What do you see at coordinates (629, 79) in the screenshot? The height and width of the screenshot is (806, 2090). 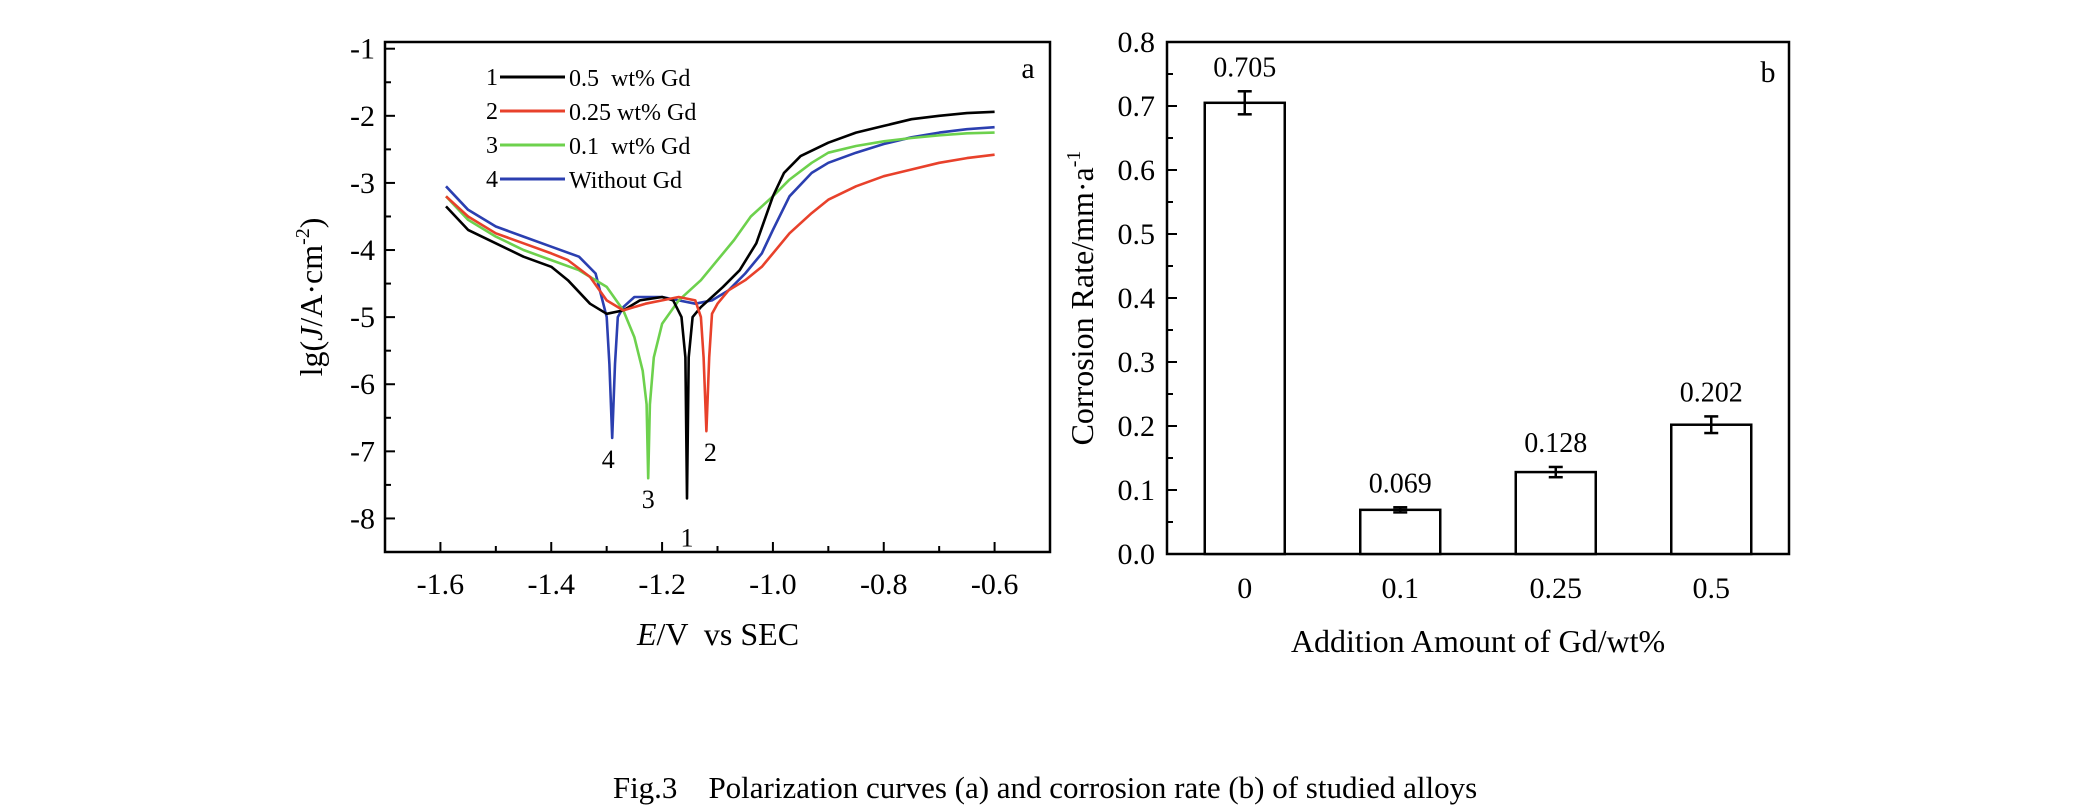 I see `legend-entry: 0.5 wt% Gd` at bounding box center [629, 79].